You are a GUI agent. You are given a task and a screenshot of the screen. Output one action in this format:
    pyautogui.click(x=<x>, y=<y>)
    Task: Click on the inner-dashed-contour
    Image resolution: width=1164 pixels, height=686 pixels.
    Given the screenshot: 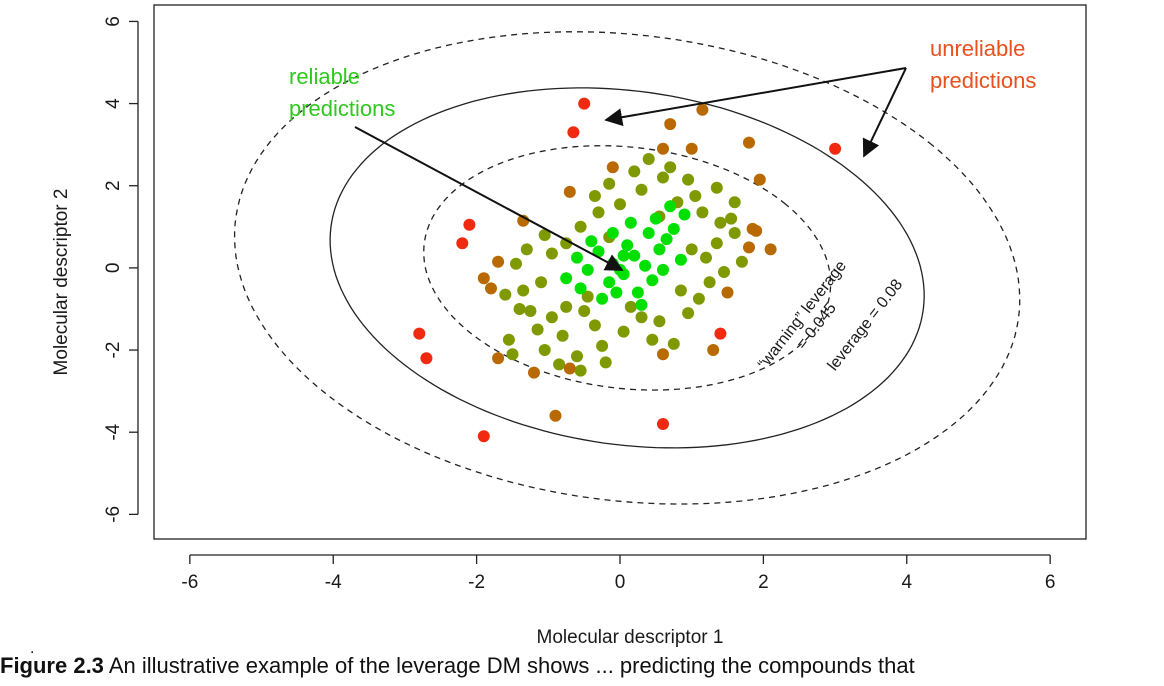 What is the action you would take?
    pyautogui.click(x=627, y=268)
    